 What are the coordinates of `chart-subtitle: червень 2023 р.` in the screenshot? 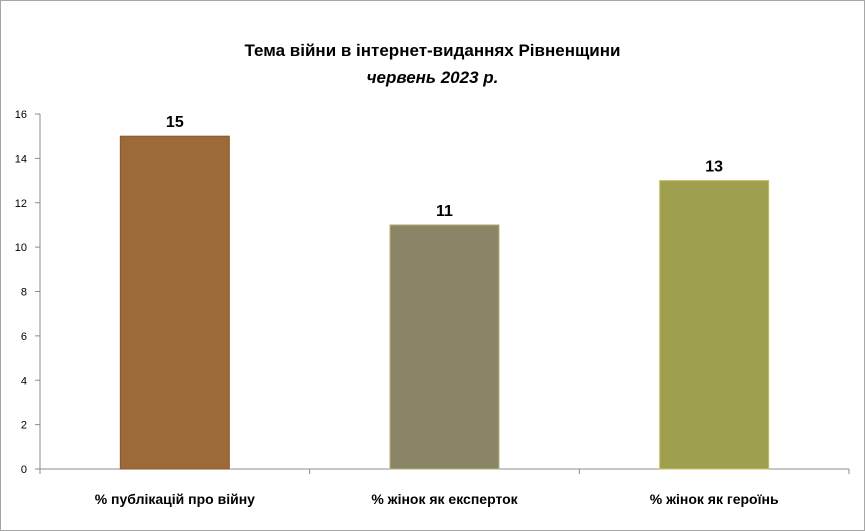 It's located at (432, 77).